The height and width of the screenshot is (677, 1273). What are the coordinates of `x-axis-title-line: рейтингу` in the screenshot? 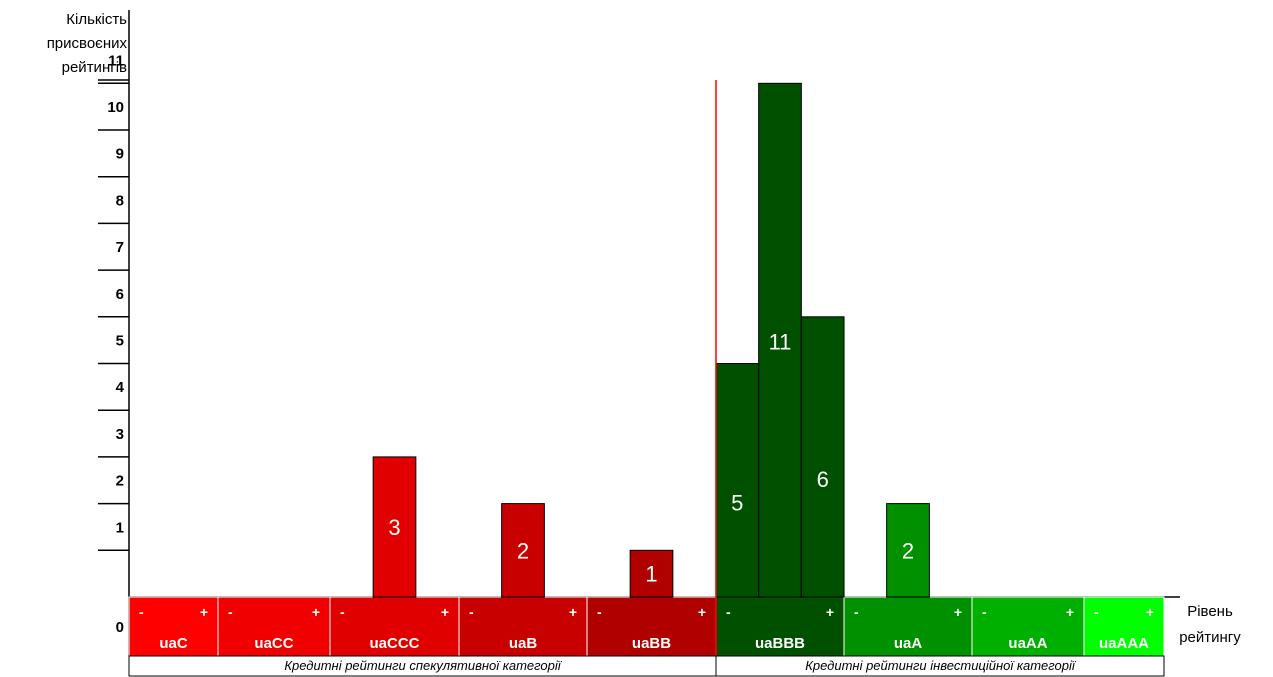 It's located at (1210, 637).